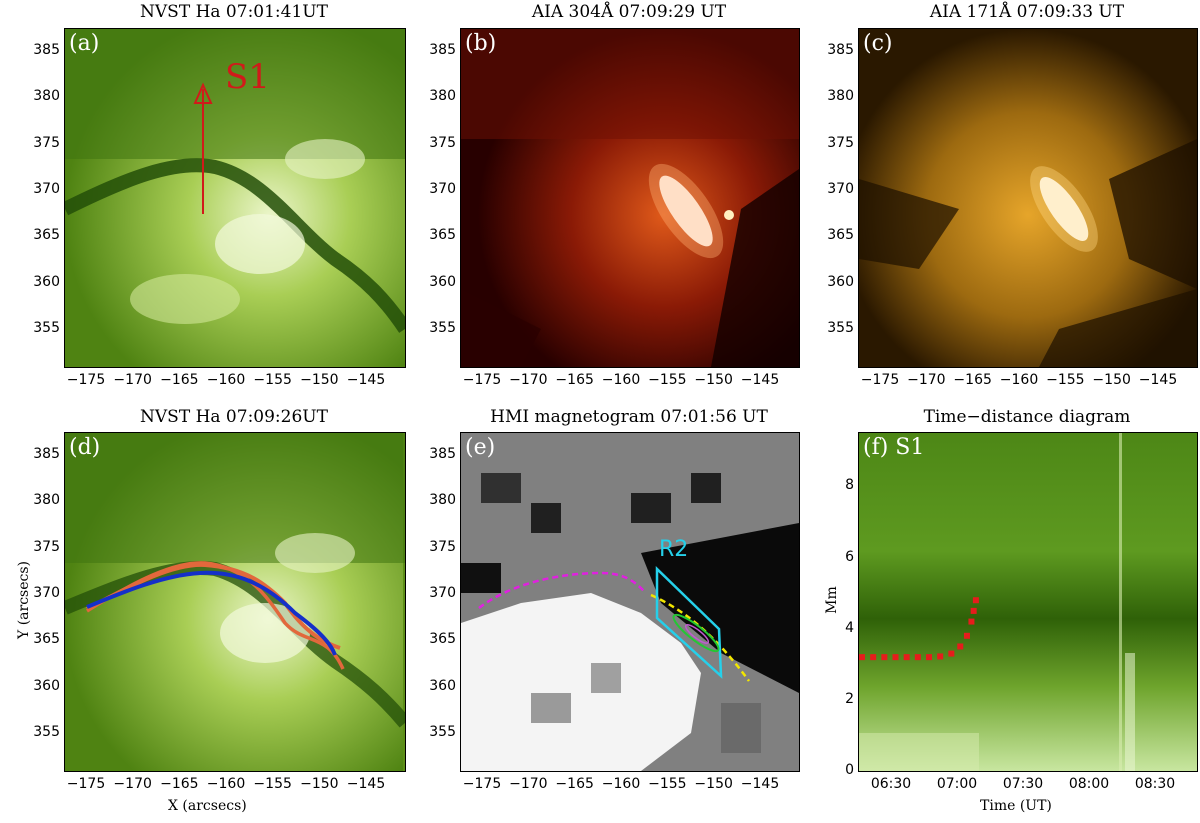 Image resolution: width=1200 pixels, height=823 pixels. What do you see at coordinates (878, 43) in the screenshot?
I see `panel-c-label: (c)` at bounding box center [878, 43].